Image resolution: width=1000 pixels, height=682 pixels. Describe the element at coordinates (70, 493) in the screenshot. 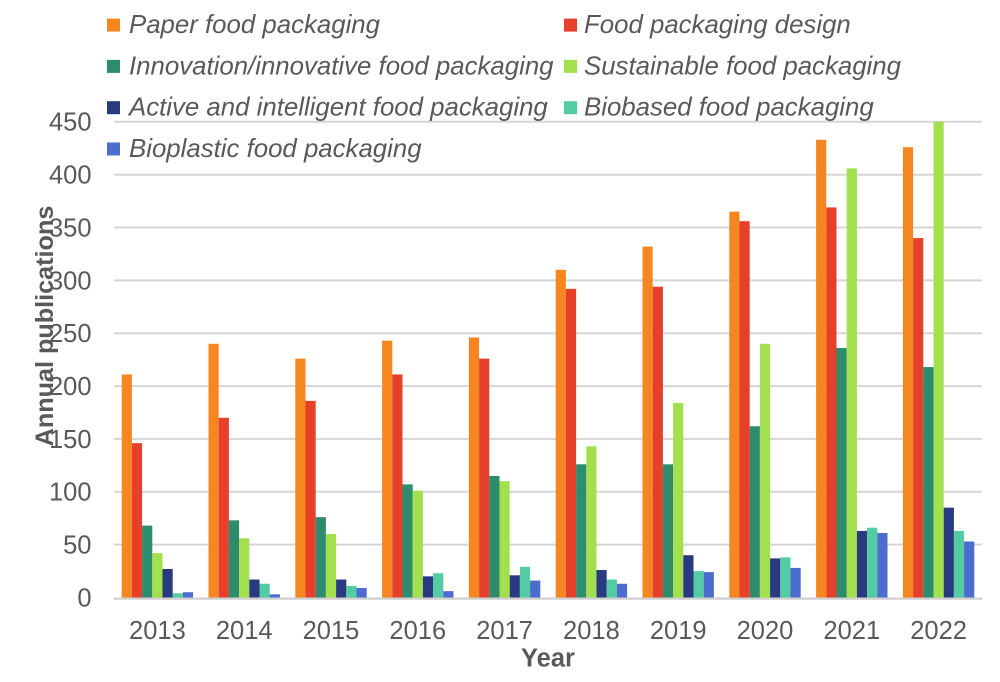

I see `svg-text: 100` at that location.